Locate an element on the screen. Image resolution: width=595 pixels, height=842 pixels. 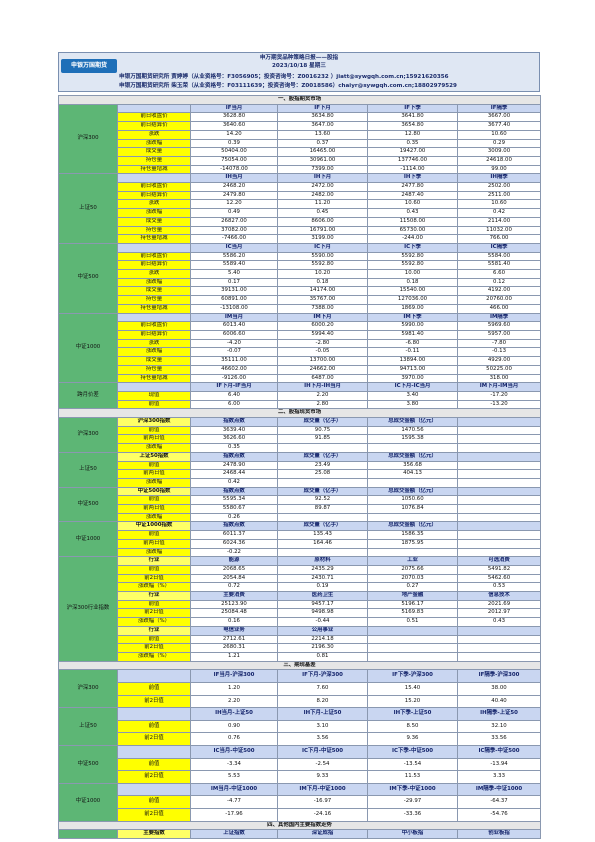
cell-value: 0.43 is located at coordinates (412, 213).